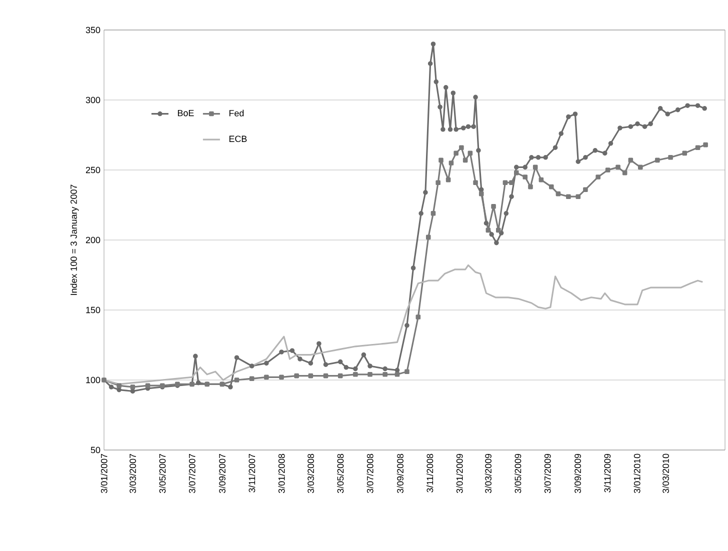 Image resolution: width=728 pixels, height=551 pixels. I want to click on y-tick-label: 100, so click(93, 380).